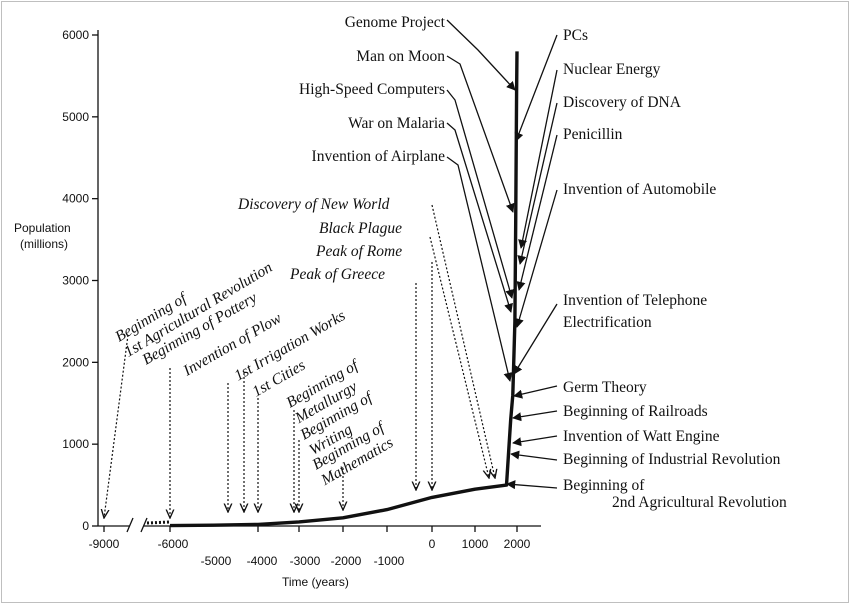 This screenshot has height=604, width=850. I want to click on ann-industrial-revolution: Beginning of Industrial Revolution, so click(672, 459).